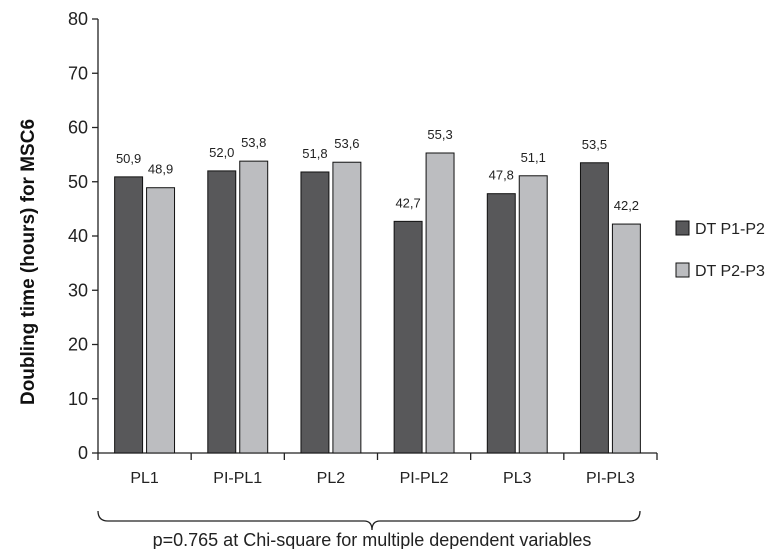 Image resolution: width=772 pixels, height=549 pixels. What do you see at coordinates (237, 478) in the screenshot?
I see `x-tick-label: PI-PL1` at bounding box center [237, 478].